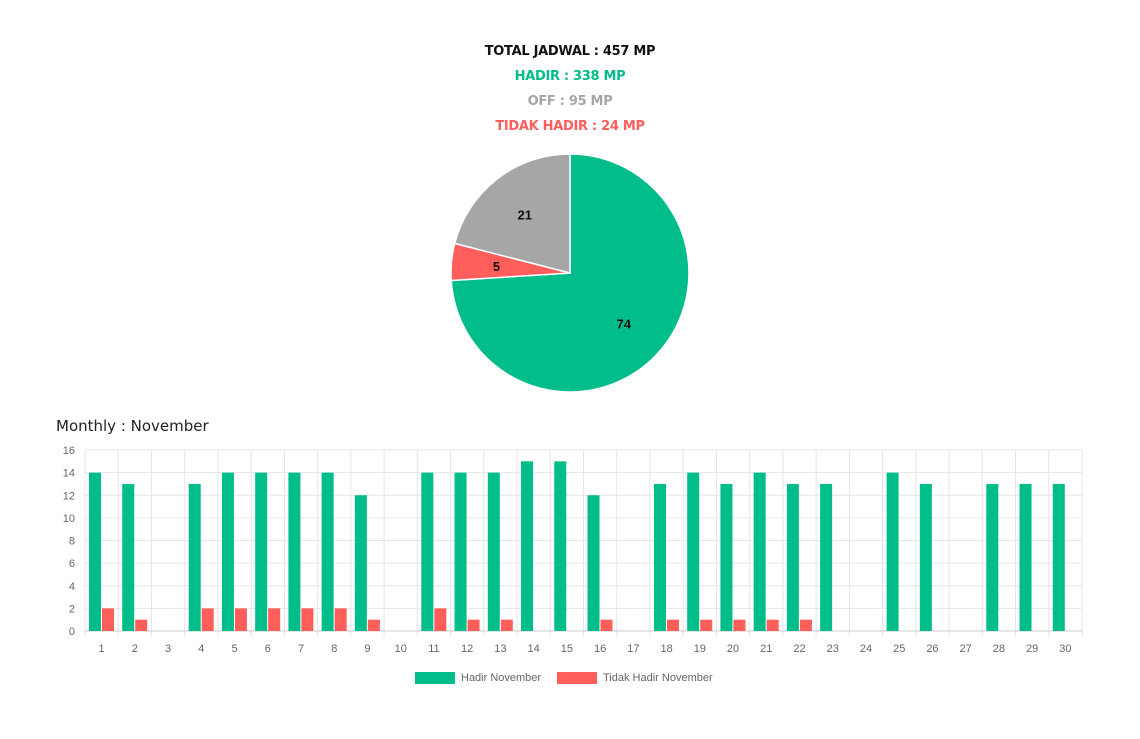  What do you see at coordinates (567, 649) in the screenshot?
I see `x-tick-label: 15` at bounding box center [567, 649].